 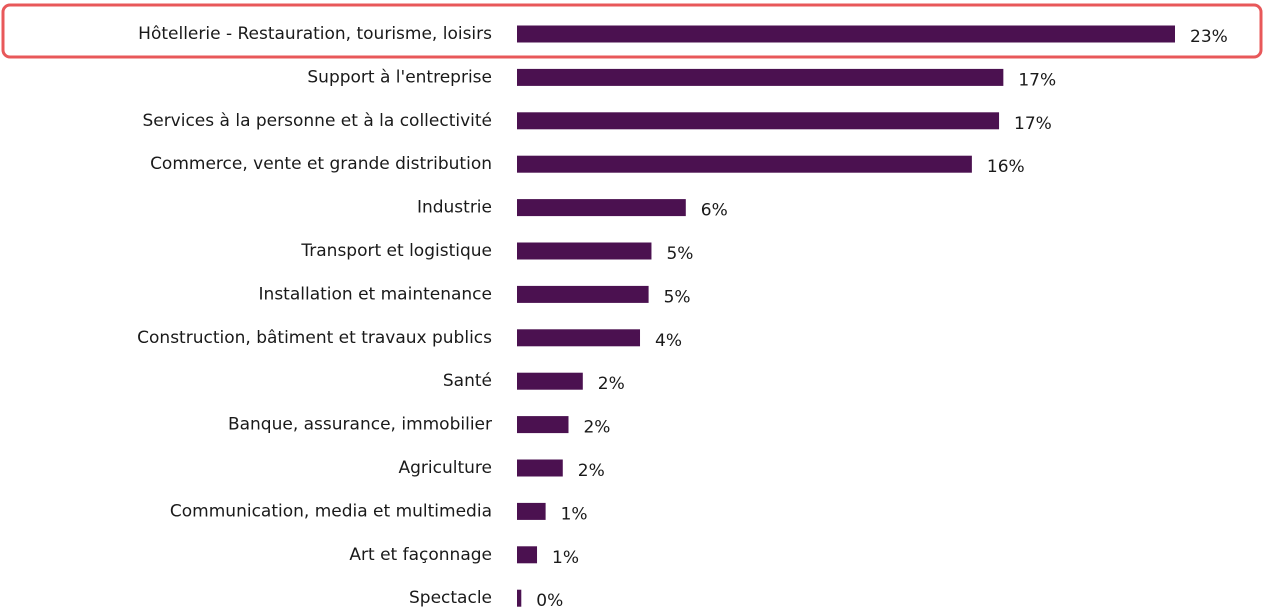 What do you see at coordinates (549, 600) in the screenshot?
I see `value-label: 0%` at bounding box center [549, 600].